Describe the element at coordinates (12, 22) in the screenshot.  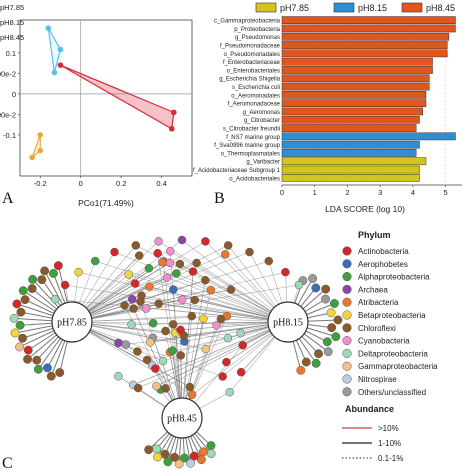
I see `pcoa-legend: pH7.85 pH8.15 pH8.45` at that location.